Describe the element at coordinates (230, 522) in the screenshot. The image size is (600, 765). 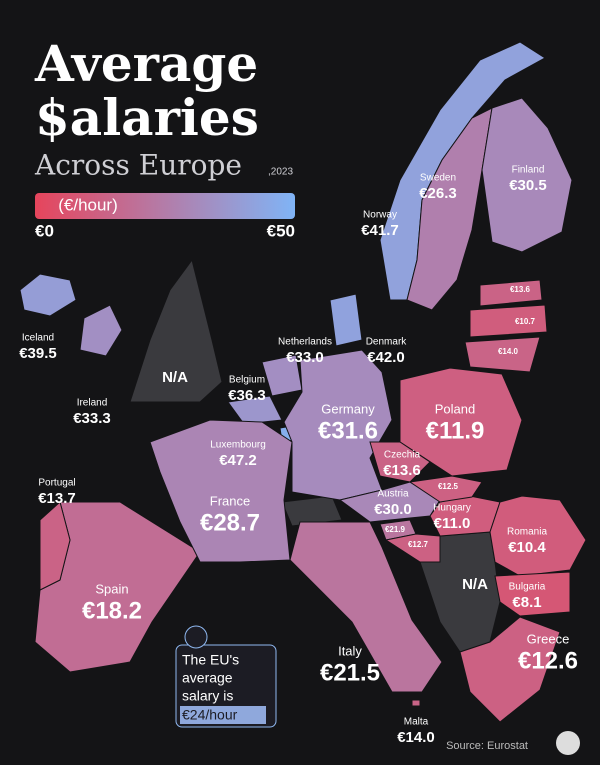
I see `country-value: €28.7` at that location.